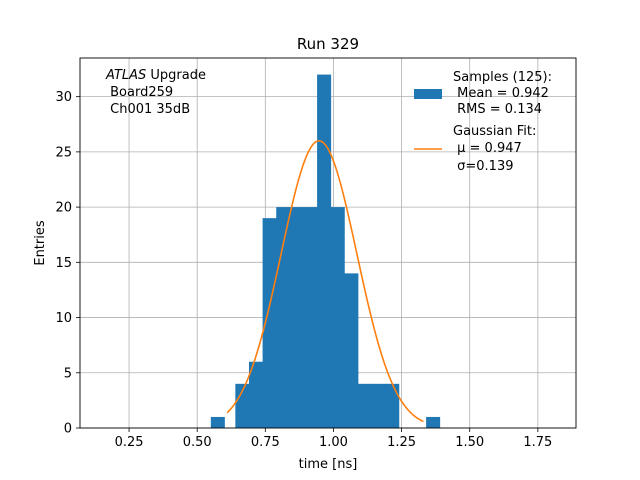  What do you see at coordinates (401, 442) in the screenshot?
I see `x-tick-label: 1.25` at bounding box center [401, 442].